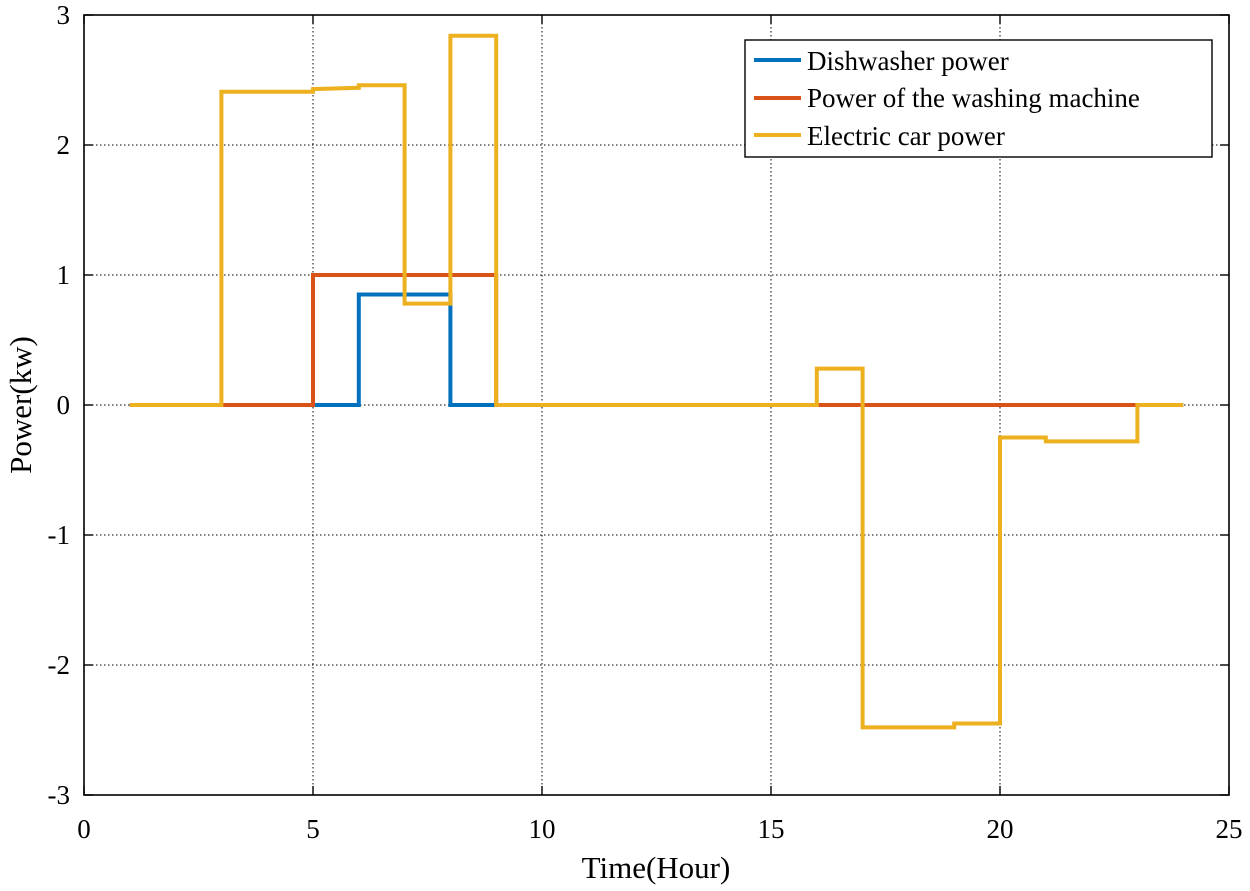 This screenshot has height=891, width=1250. What do you see at coordinates (20, 405) in the screenshot?
I see `y-axis-title: Power(kw)` at bounding box center [20, 405].